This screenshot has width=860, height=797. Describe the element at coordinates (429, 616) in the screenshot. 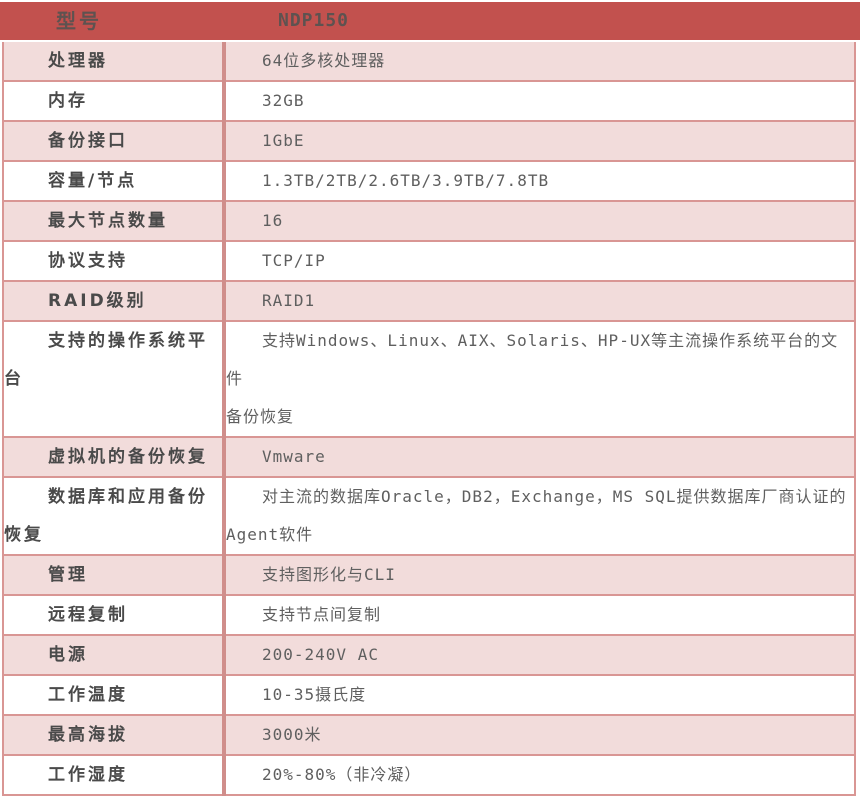

I see `table-row: 远程复制 支持节点间复制` at that location.